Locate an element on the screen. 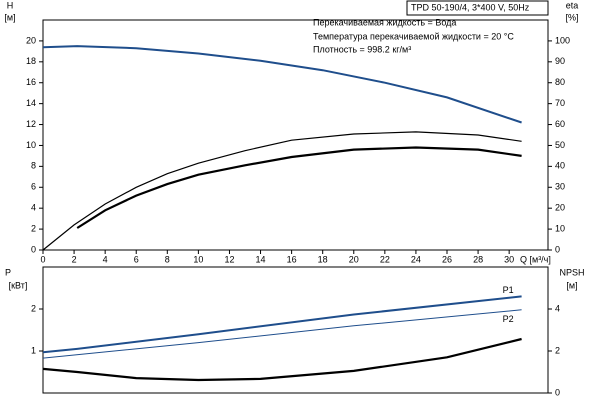 The width and height of the screenshot is (600, 400). x-tick-label: 14 is located at coordinates (261, 259).